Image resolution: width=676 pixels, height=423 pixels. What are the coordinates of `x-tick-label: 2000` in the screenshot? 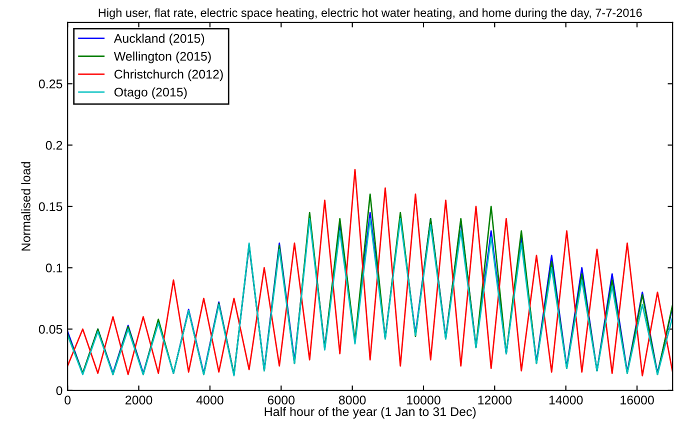 It's located at (139, 400).